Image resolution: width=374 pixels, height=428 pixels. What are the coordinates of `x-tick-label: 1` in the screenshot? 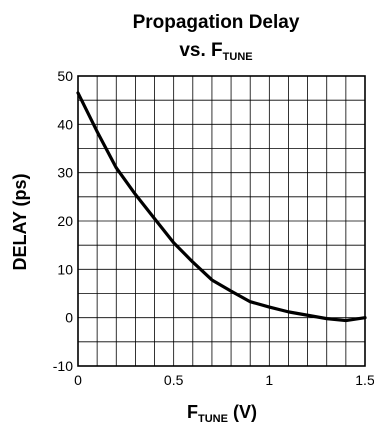 It's located at (269, 380).